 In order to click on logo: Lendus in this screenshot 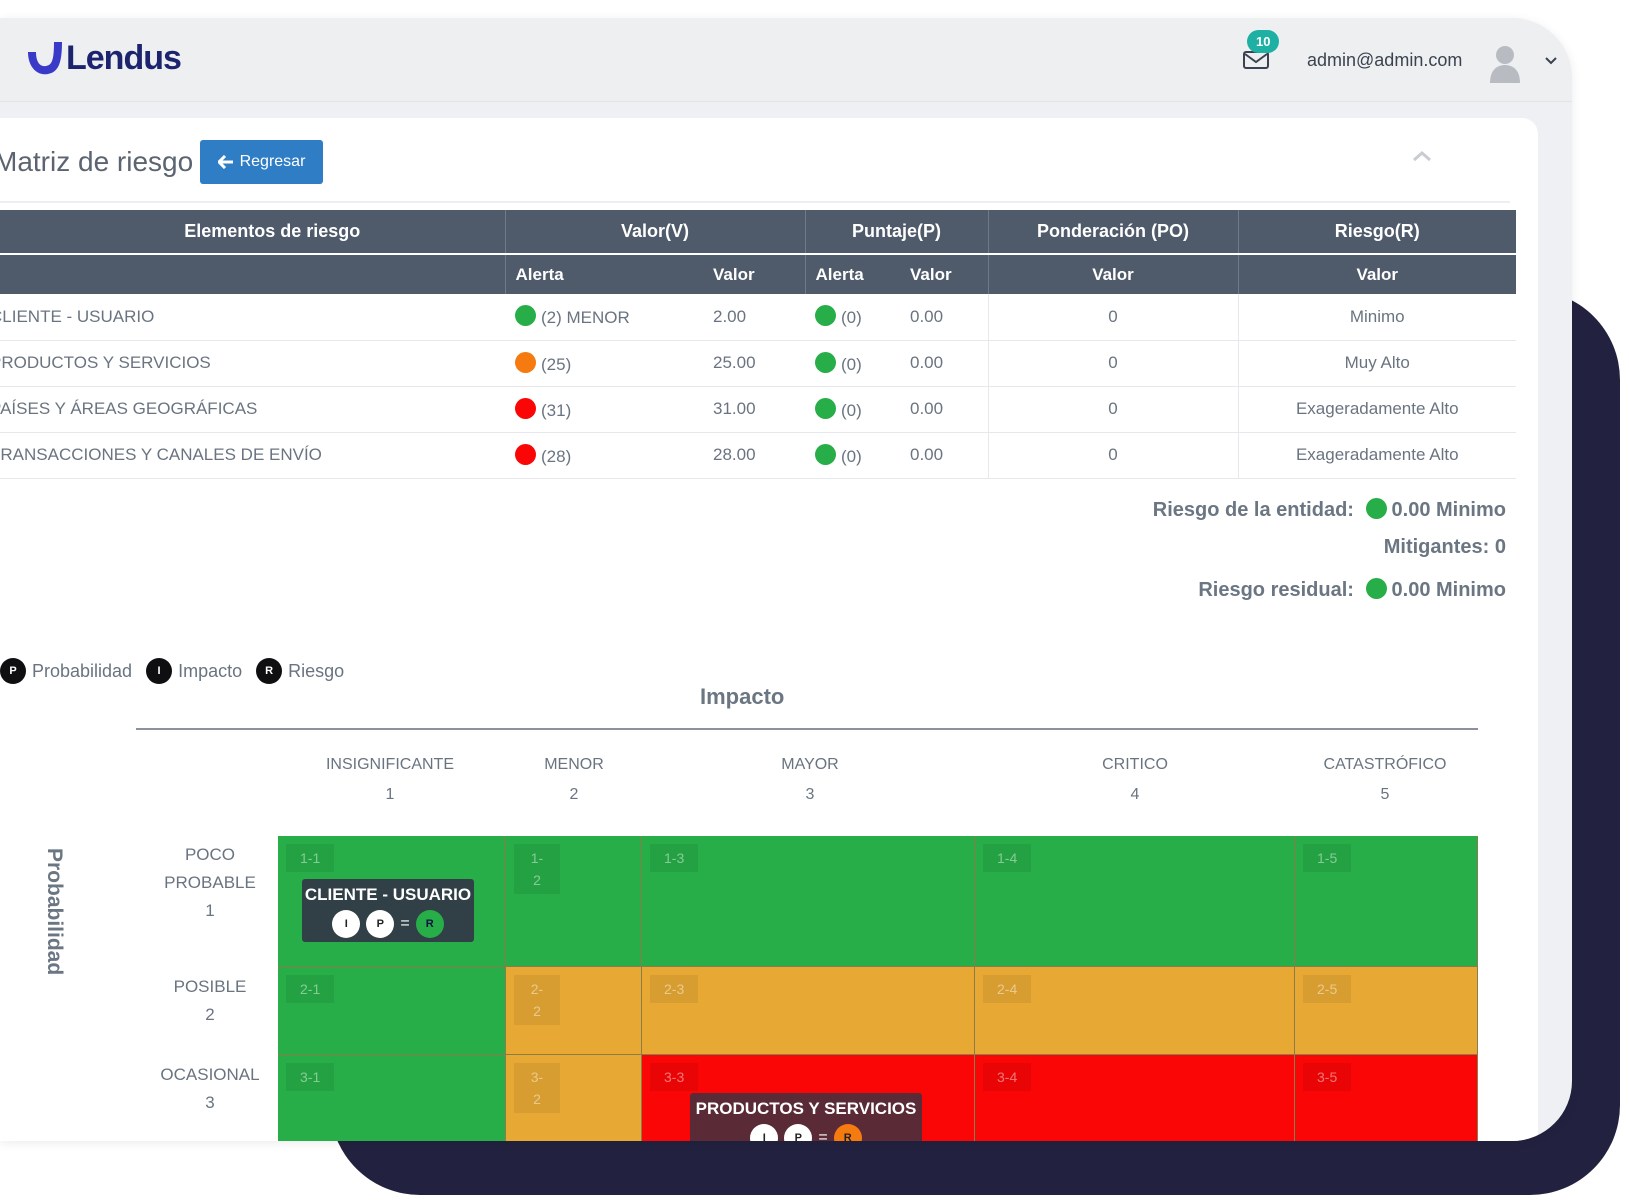, I will do `click(102, 58)`.